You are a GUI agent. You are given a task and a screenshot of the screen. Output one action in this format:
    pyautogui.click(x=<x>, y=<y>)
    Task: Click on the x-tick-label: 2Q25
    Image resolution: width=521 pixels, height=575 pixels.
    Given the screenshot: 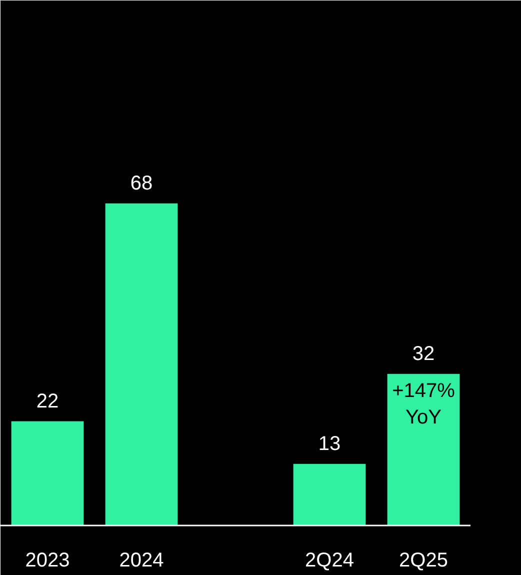 What is the action you would take?
    pyautogui.click(x=423, y=561)
    